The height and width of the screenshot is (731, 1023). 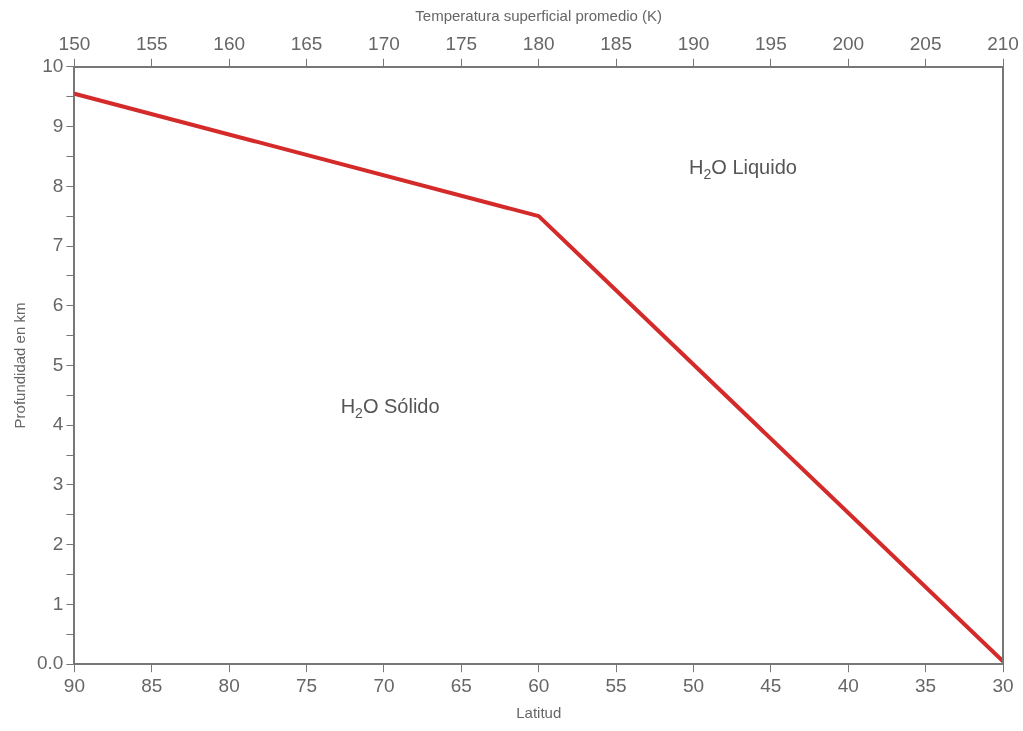 What do you see at coordinates (58, 603) in the screenshot?
I see `y-tick-label: 1` at bounding box center [58, 603].